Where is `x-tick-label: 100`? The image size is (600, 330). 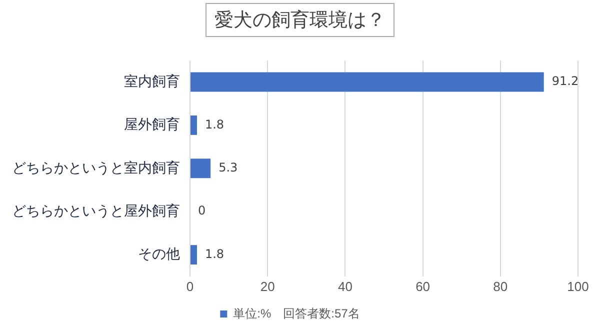 x-tick-label: 100 is located at coordinates (578, 286).